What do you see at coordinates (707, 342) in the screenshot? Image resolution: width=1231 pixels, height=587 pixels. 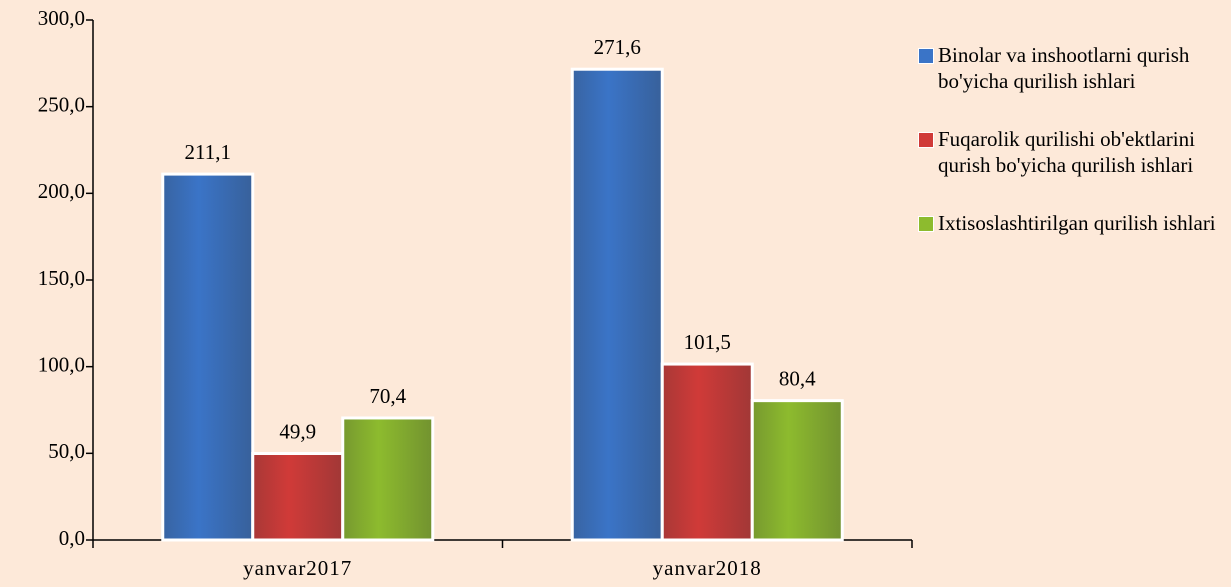 I see `value-label: 101,5` at bounding box center [707, 342].